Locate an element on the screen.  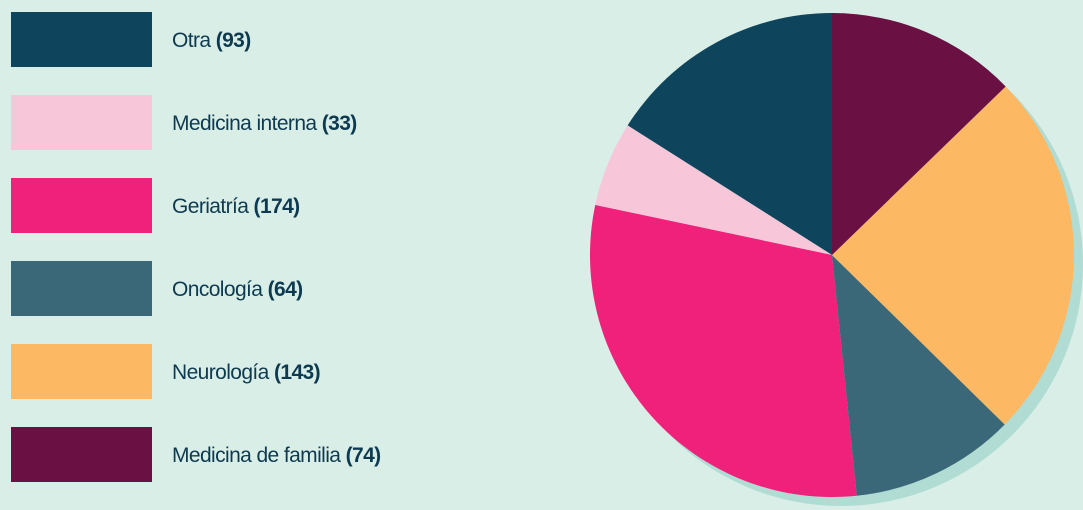
legend-value: (93) is located at coordinates (233, 40).